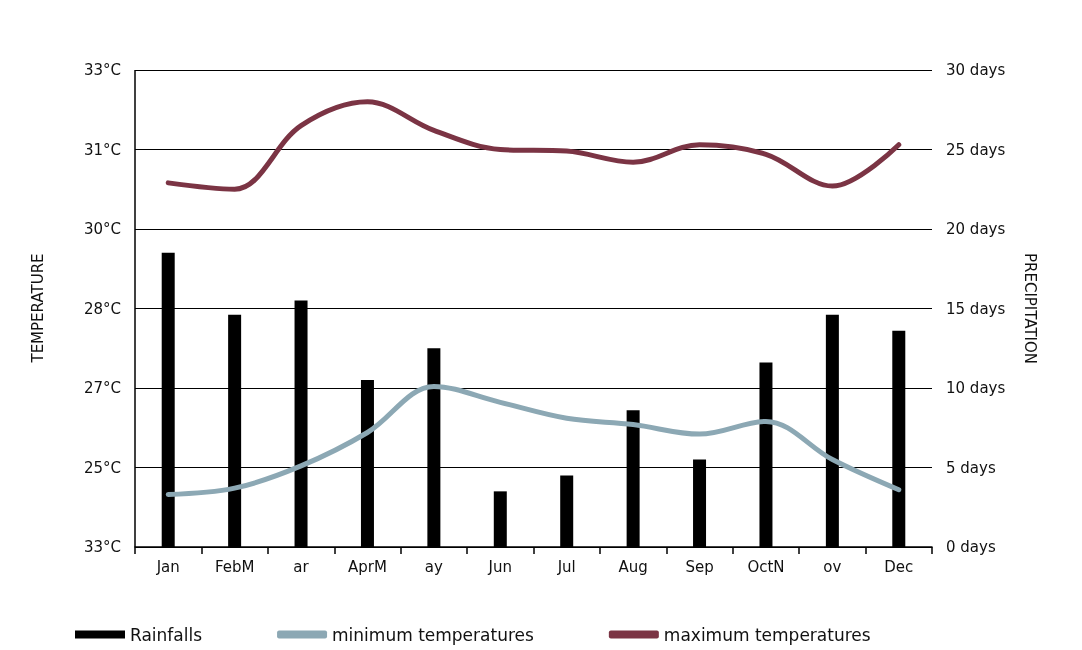  What do you see at coordinates (102, 388) in the screenshot?
I see `text: 27°C` at bounding box center [102, 388].